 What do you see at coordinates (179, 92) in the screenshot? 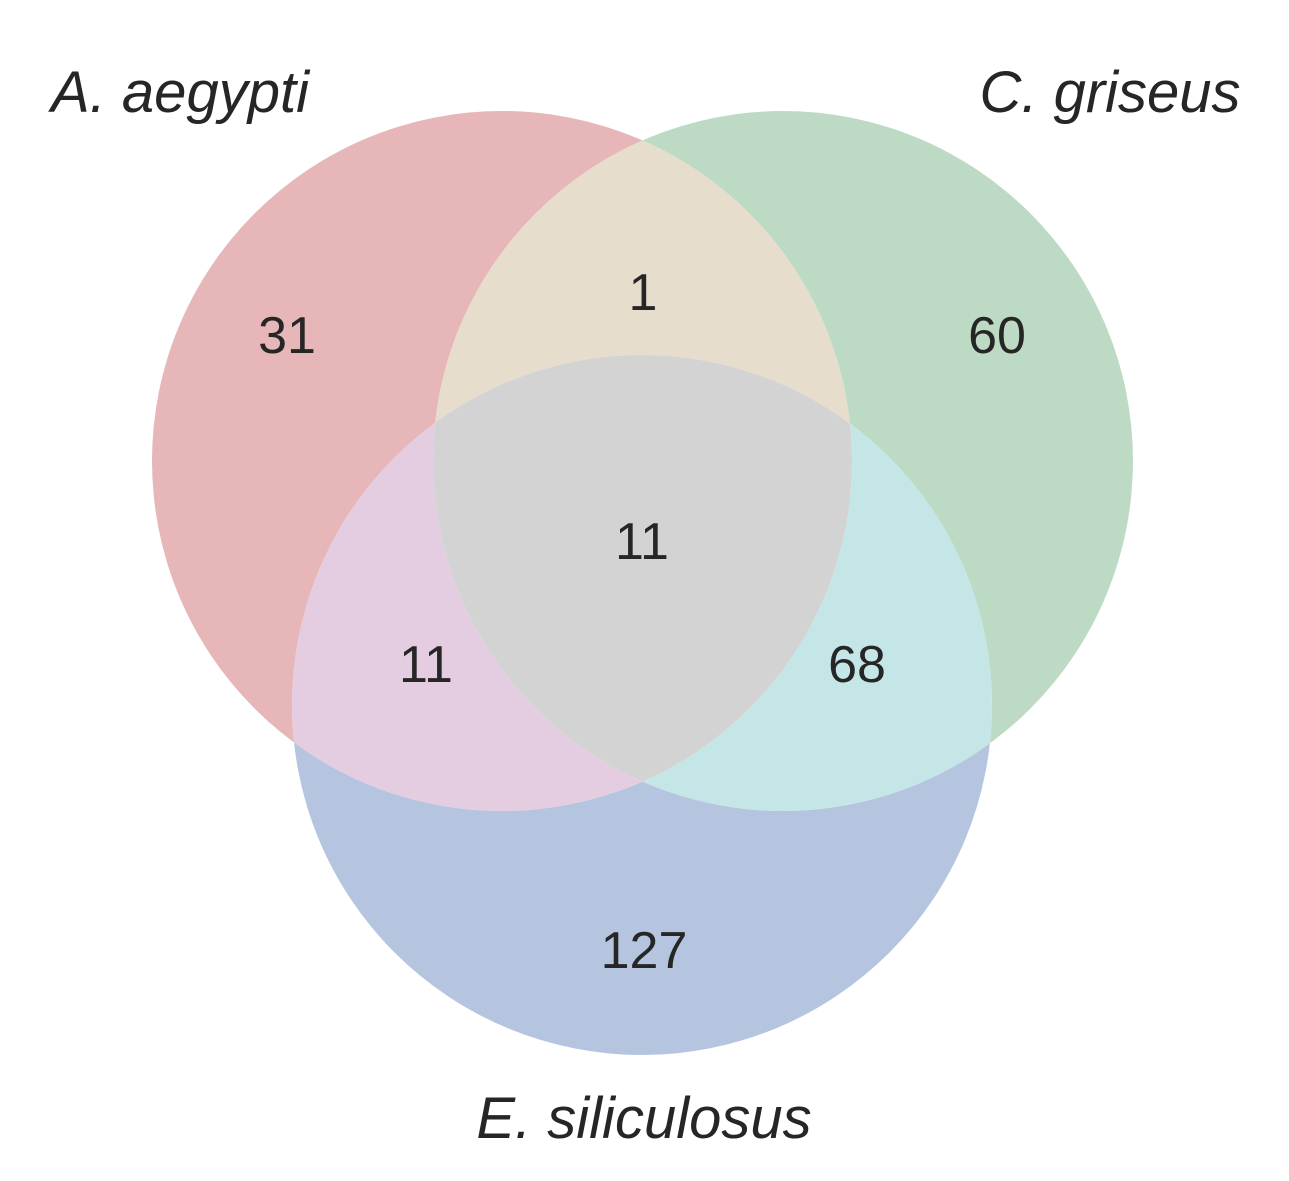
I see `set-label-a: A. aegypti` at bounding box center [179, 92].